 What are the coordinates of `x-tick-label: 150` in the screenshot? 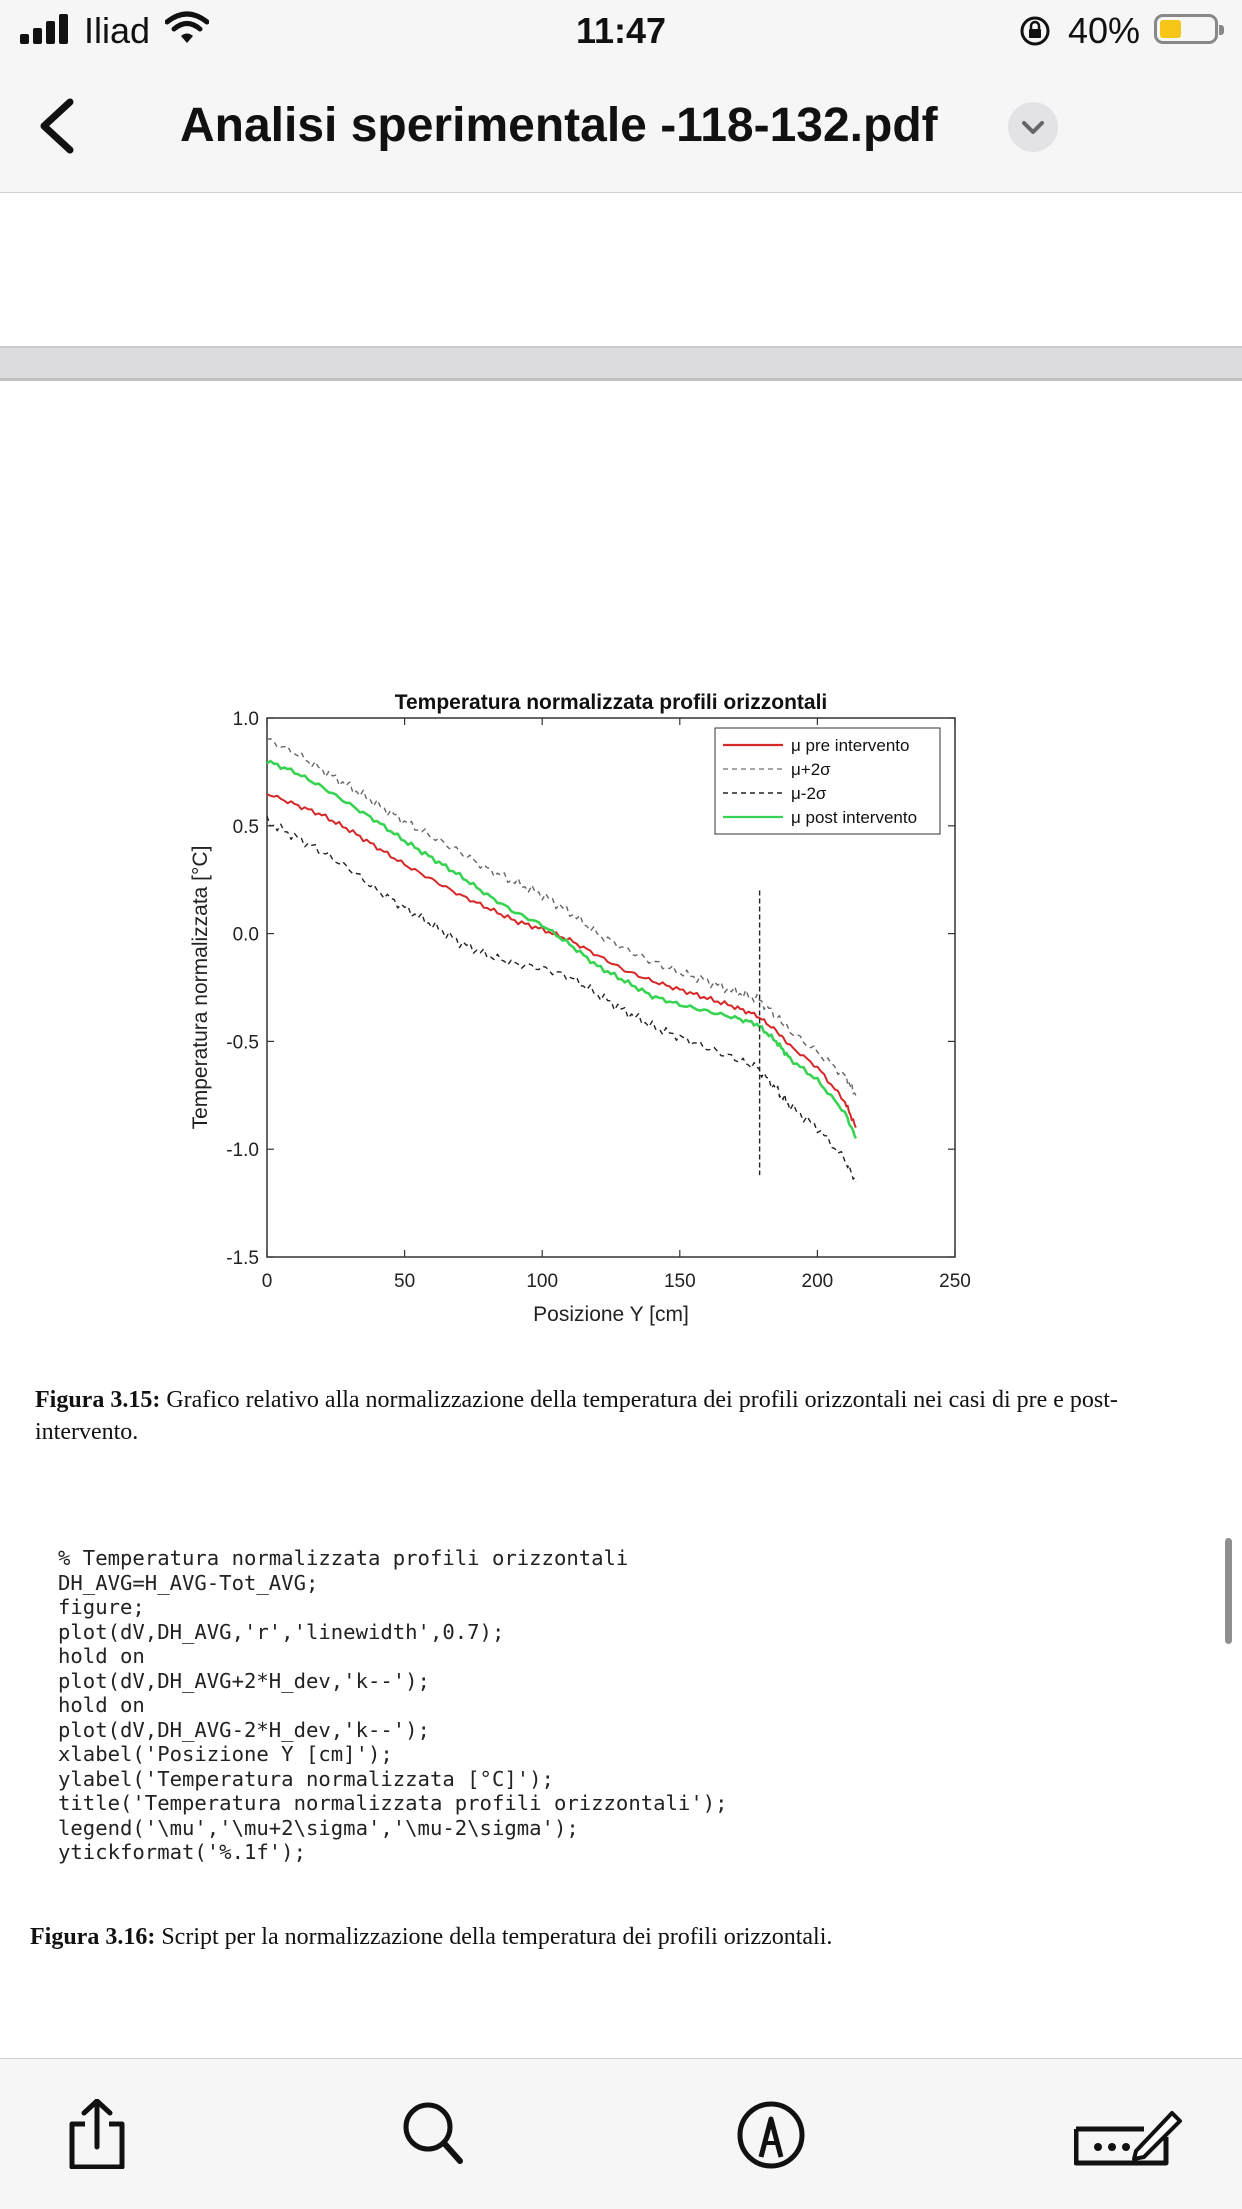 It's located at (680, 1281).